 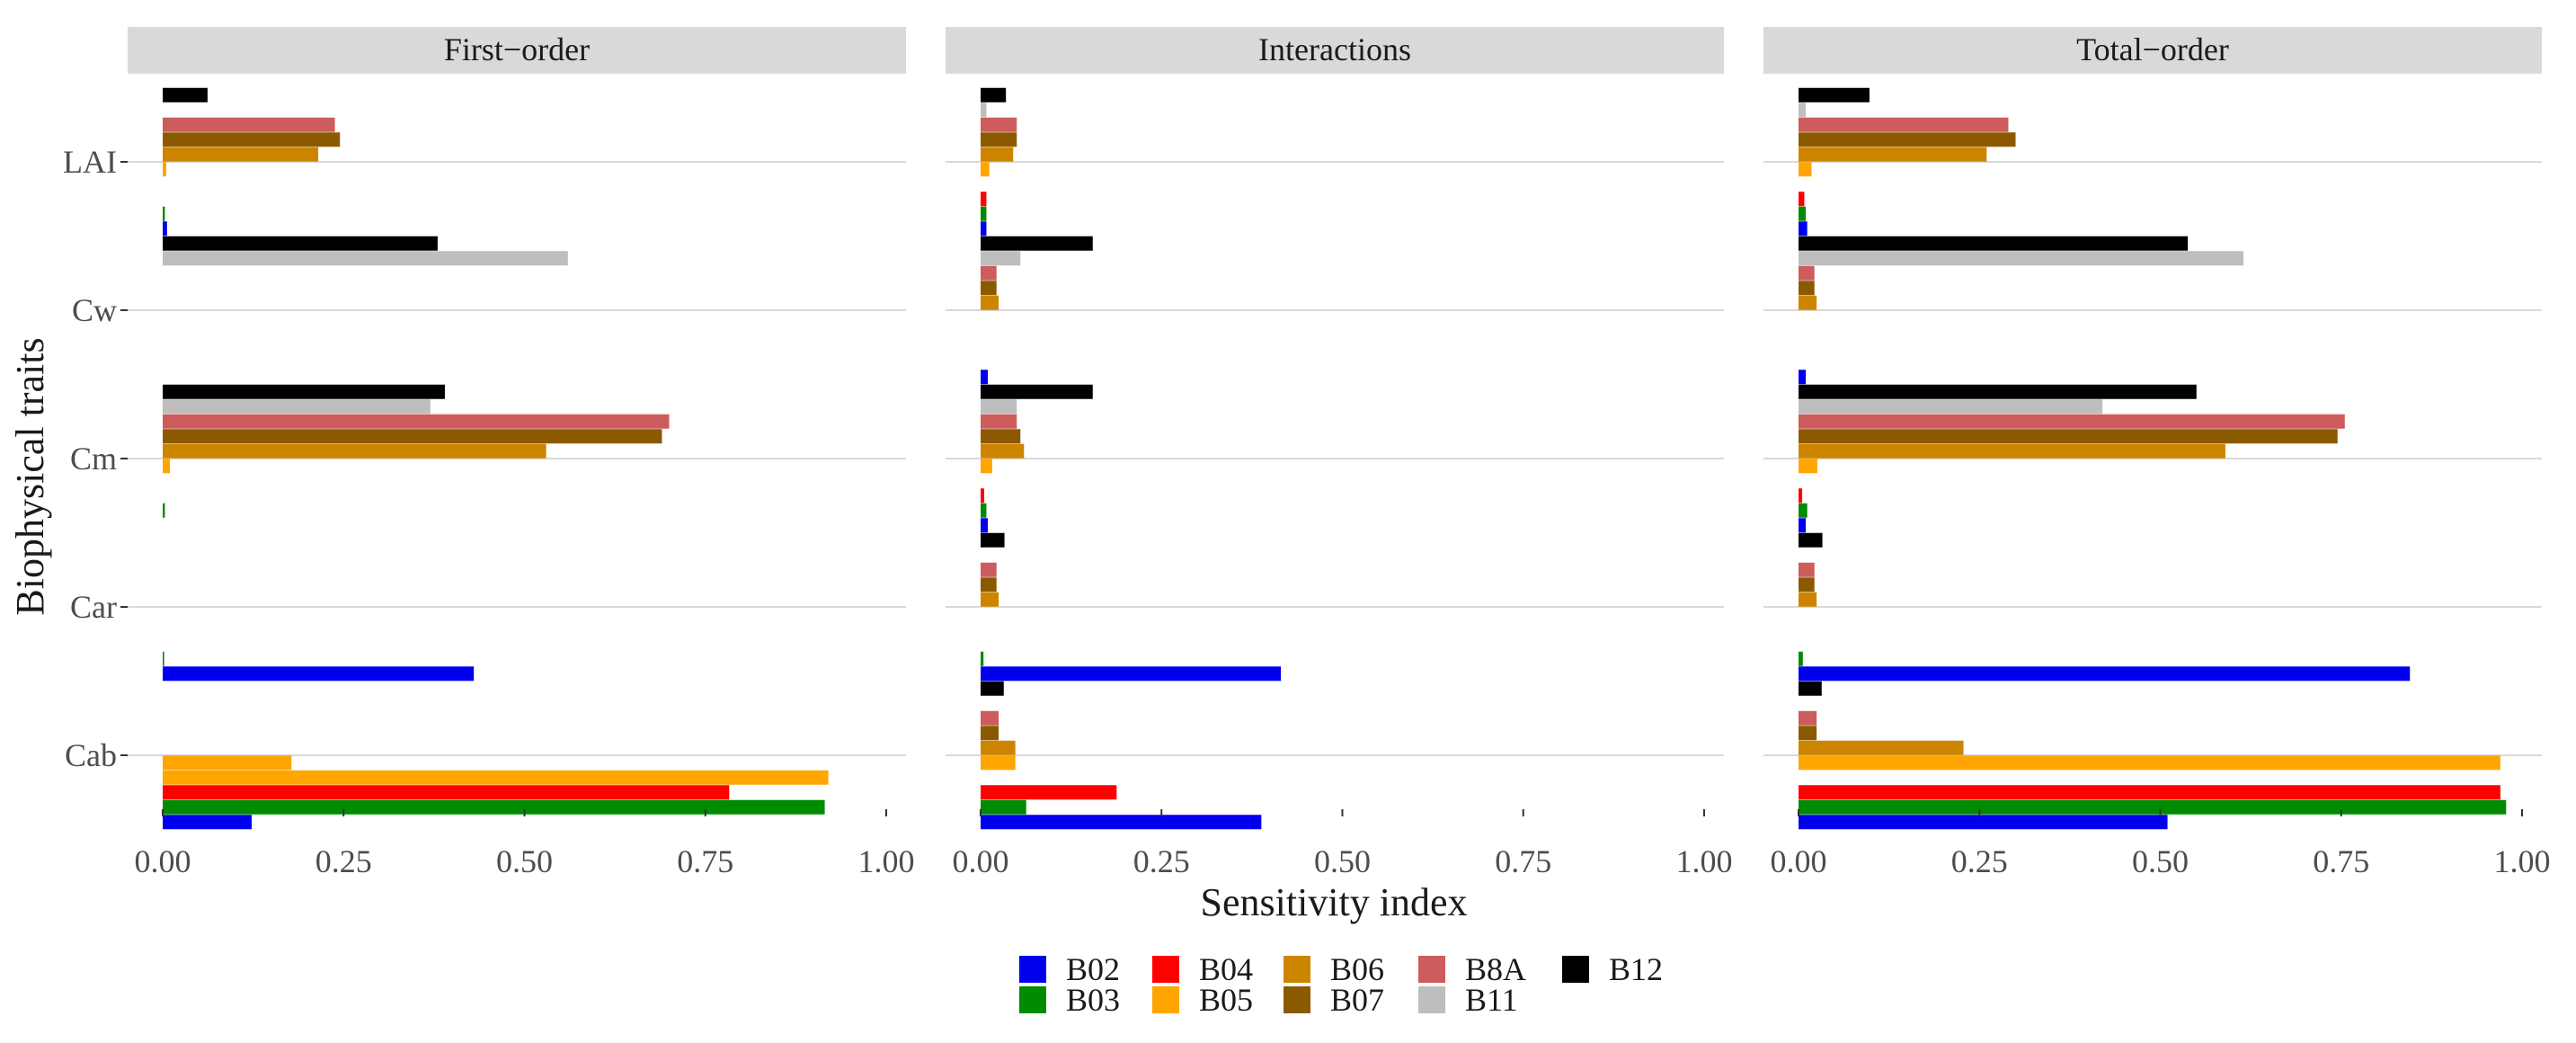 I want to click on y-tick-label: Car, so click(x=93, y=607).